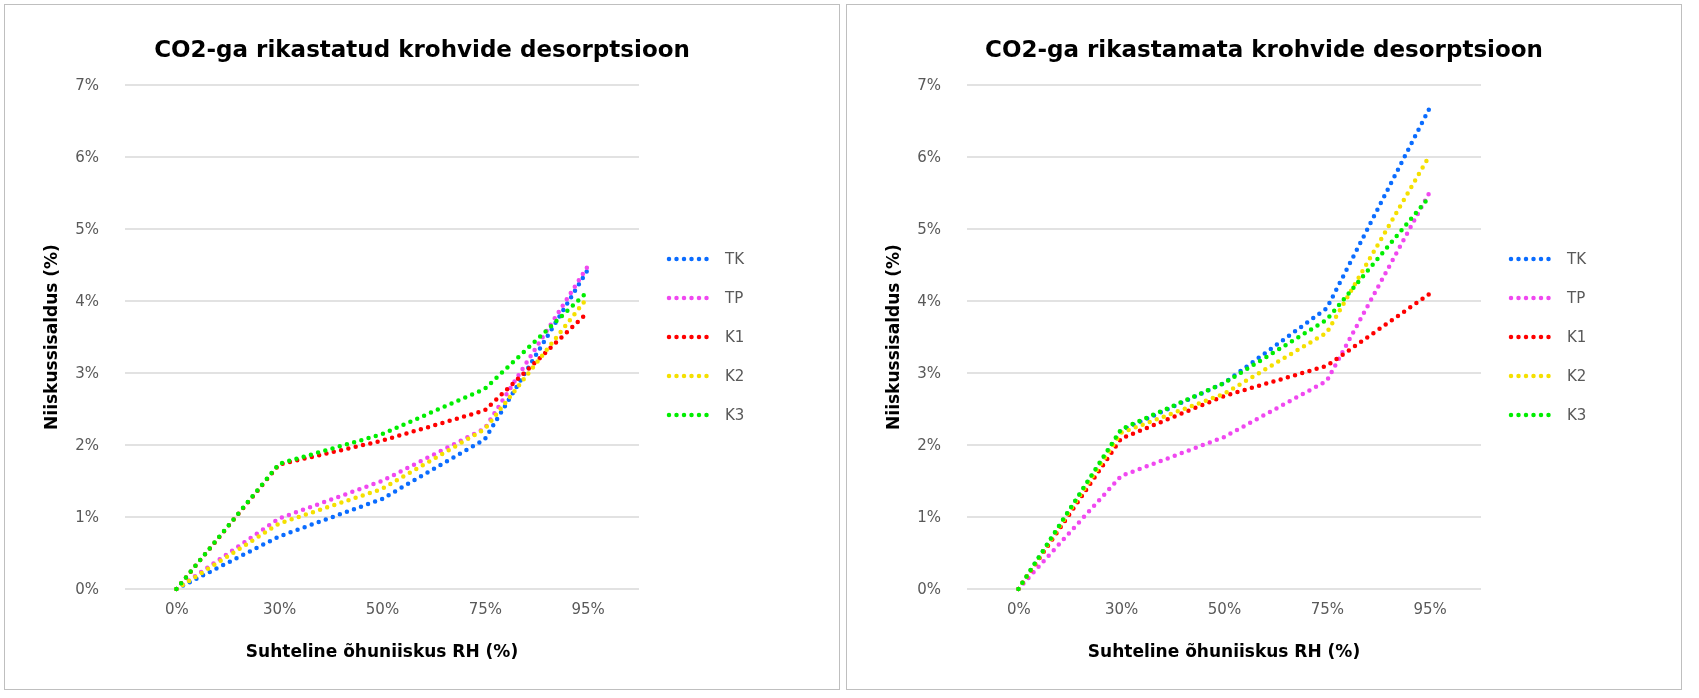 The width and height of the screenshot is (1699, 698). What do you see at coordinates (422, 49) in the screenshot?
I see `chart-title: CO2-ga rikastatud krohvide desorptsioon` at bounding box center [422, 49].